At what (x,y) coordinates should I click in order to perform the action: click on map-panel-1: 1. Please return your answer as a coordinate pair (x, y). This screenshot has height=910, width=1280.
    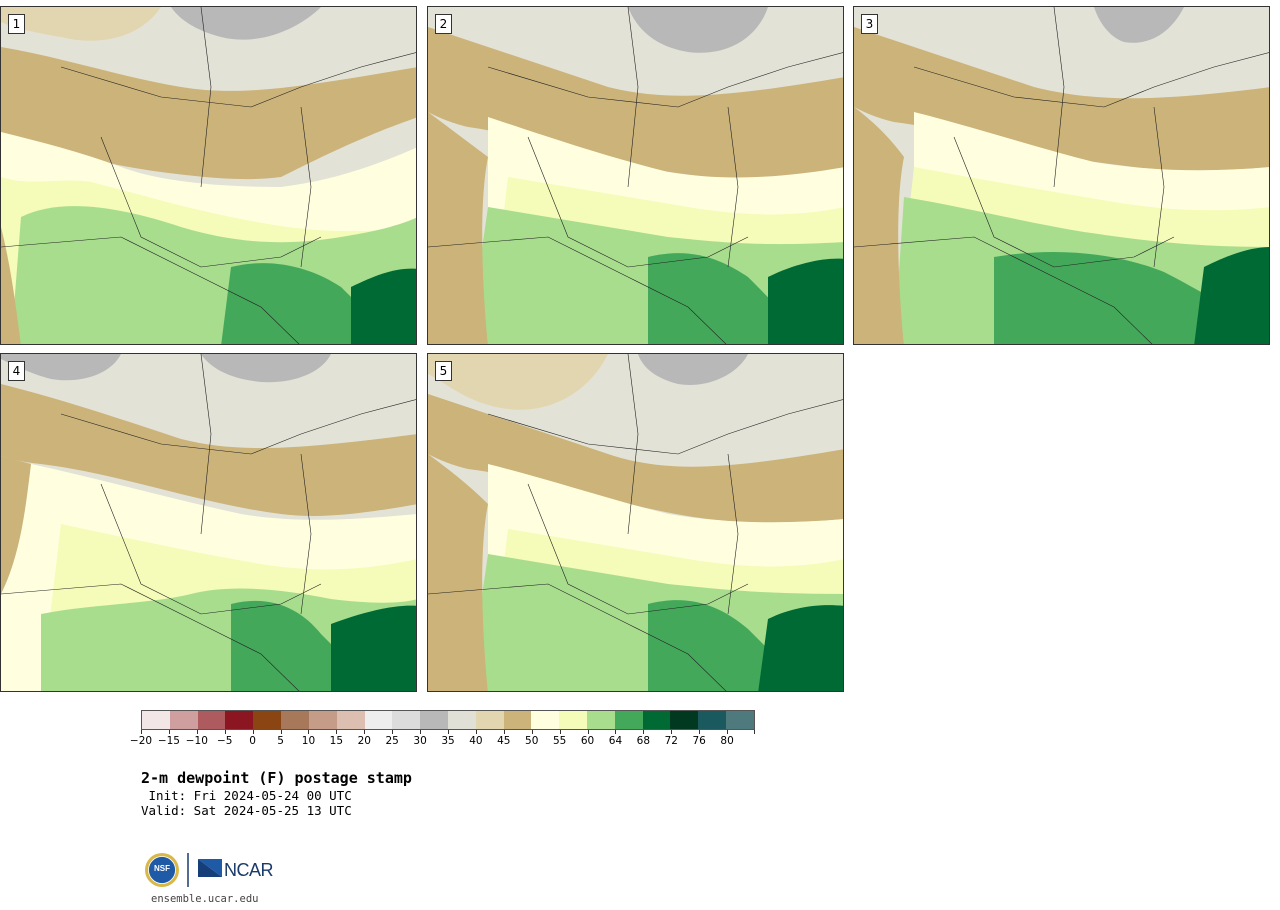
    Looking at the image, I should click on (208, 175).